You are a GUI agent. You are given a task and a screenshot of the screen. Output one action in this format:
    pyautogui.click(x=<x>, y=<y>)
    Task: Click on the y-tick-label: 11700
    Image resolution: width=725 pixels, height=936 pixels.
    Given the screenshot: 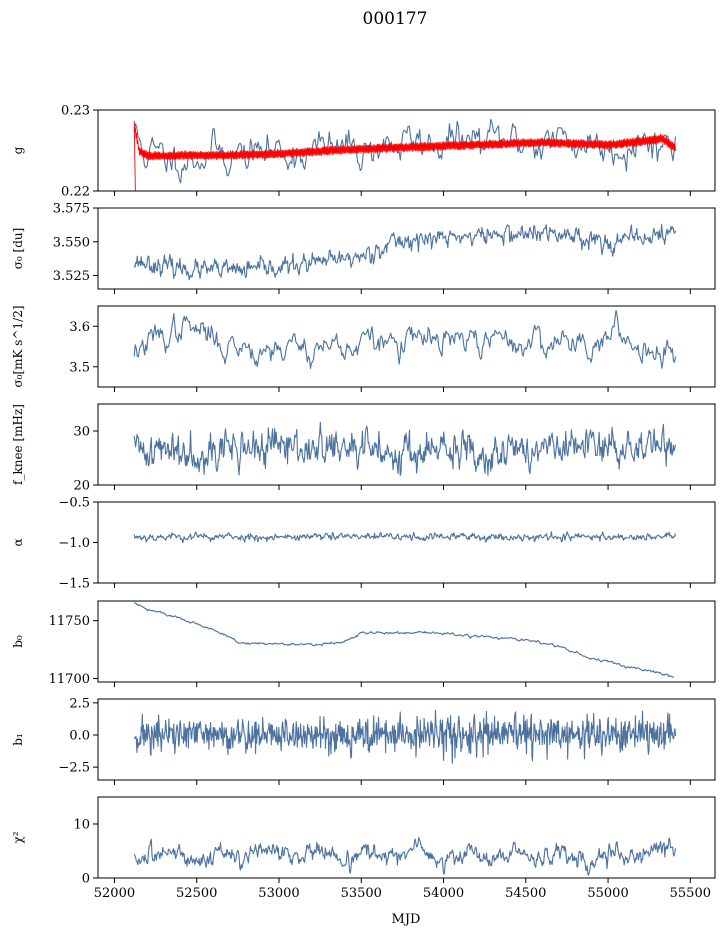 What is the action you would take?
    pyautogui.click(x=69, y=679)
    